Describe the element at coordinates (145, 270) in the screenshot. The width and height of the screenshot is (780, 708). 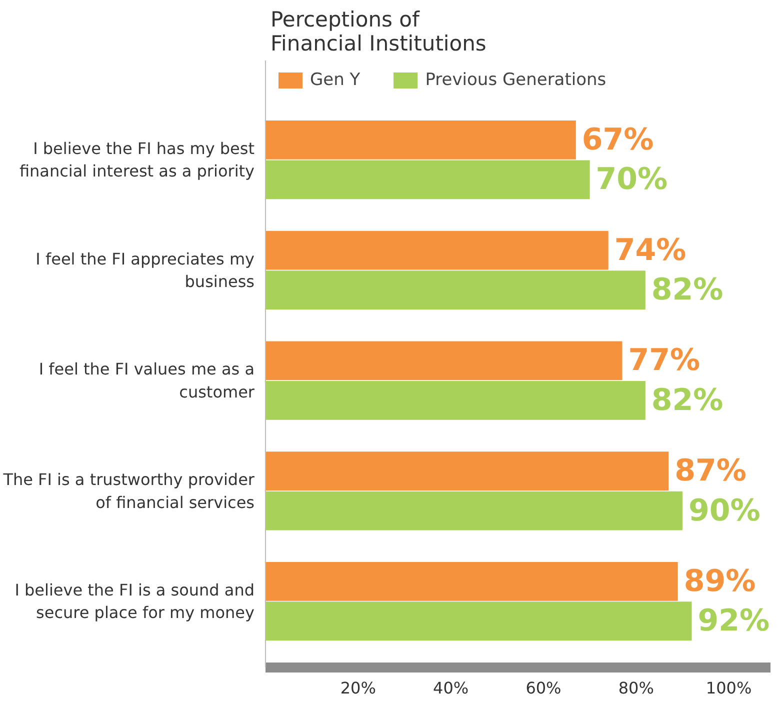
I see `y-tick-label: I feel the FI appreciates my business` at that location.